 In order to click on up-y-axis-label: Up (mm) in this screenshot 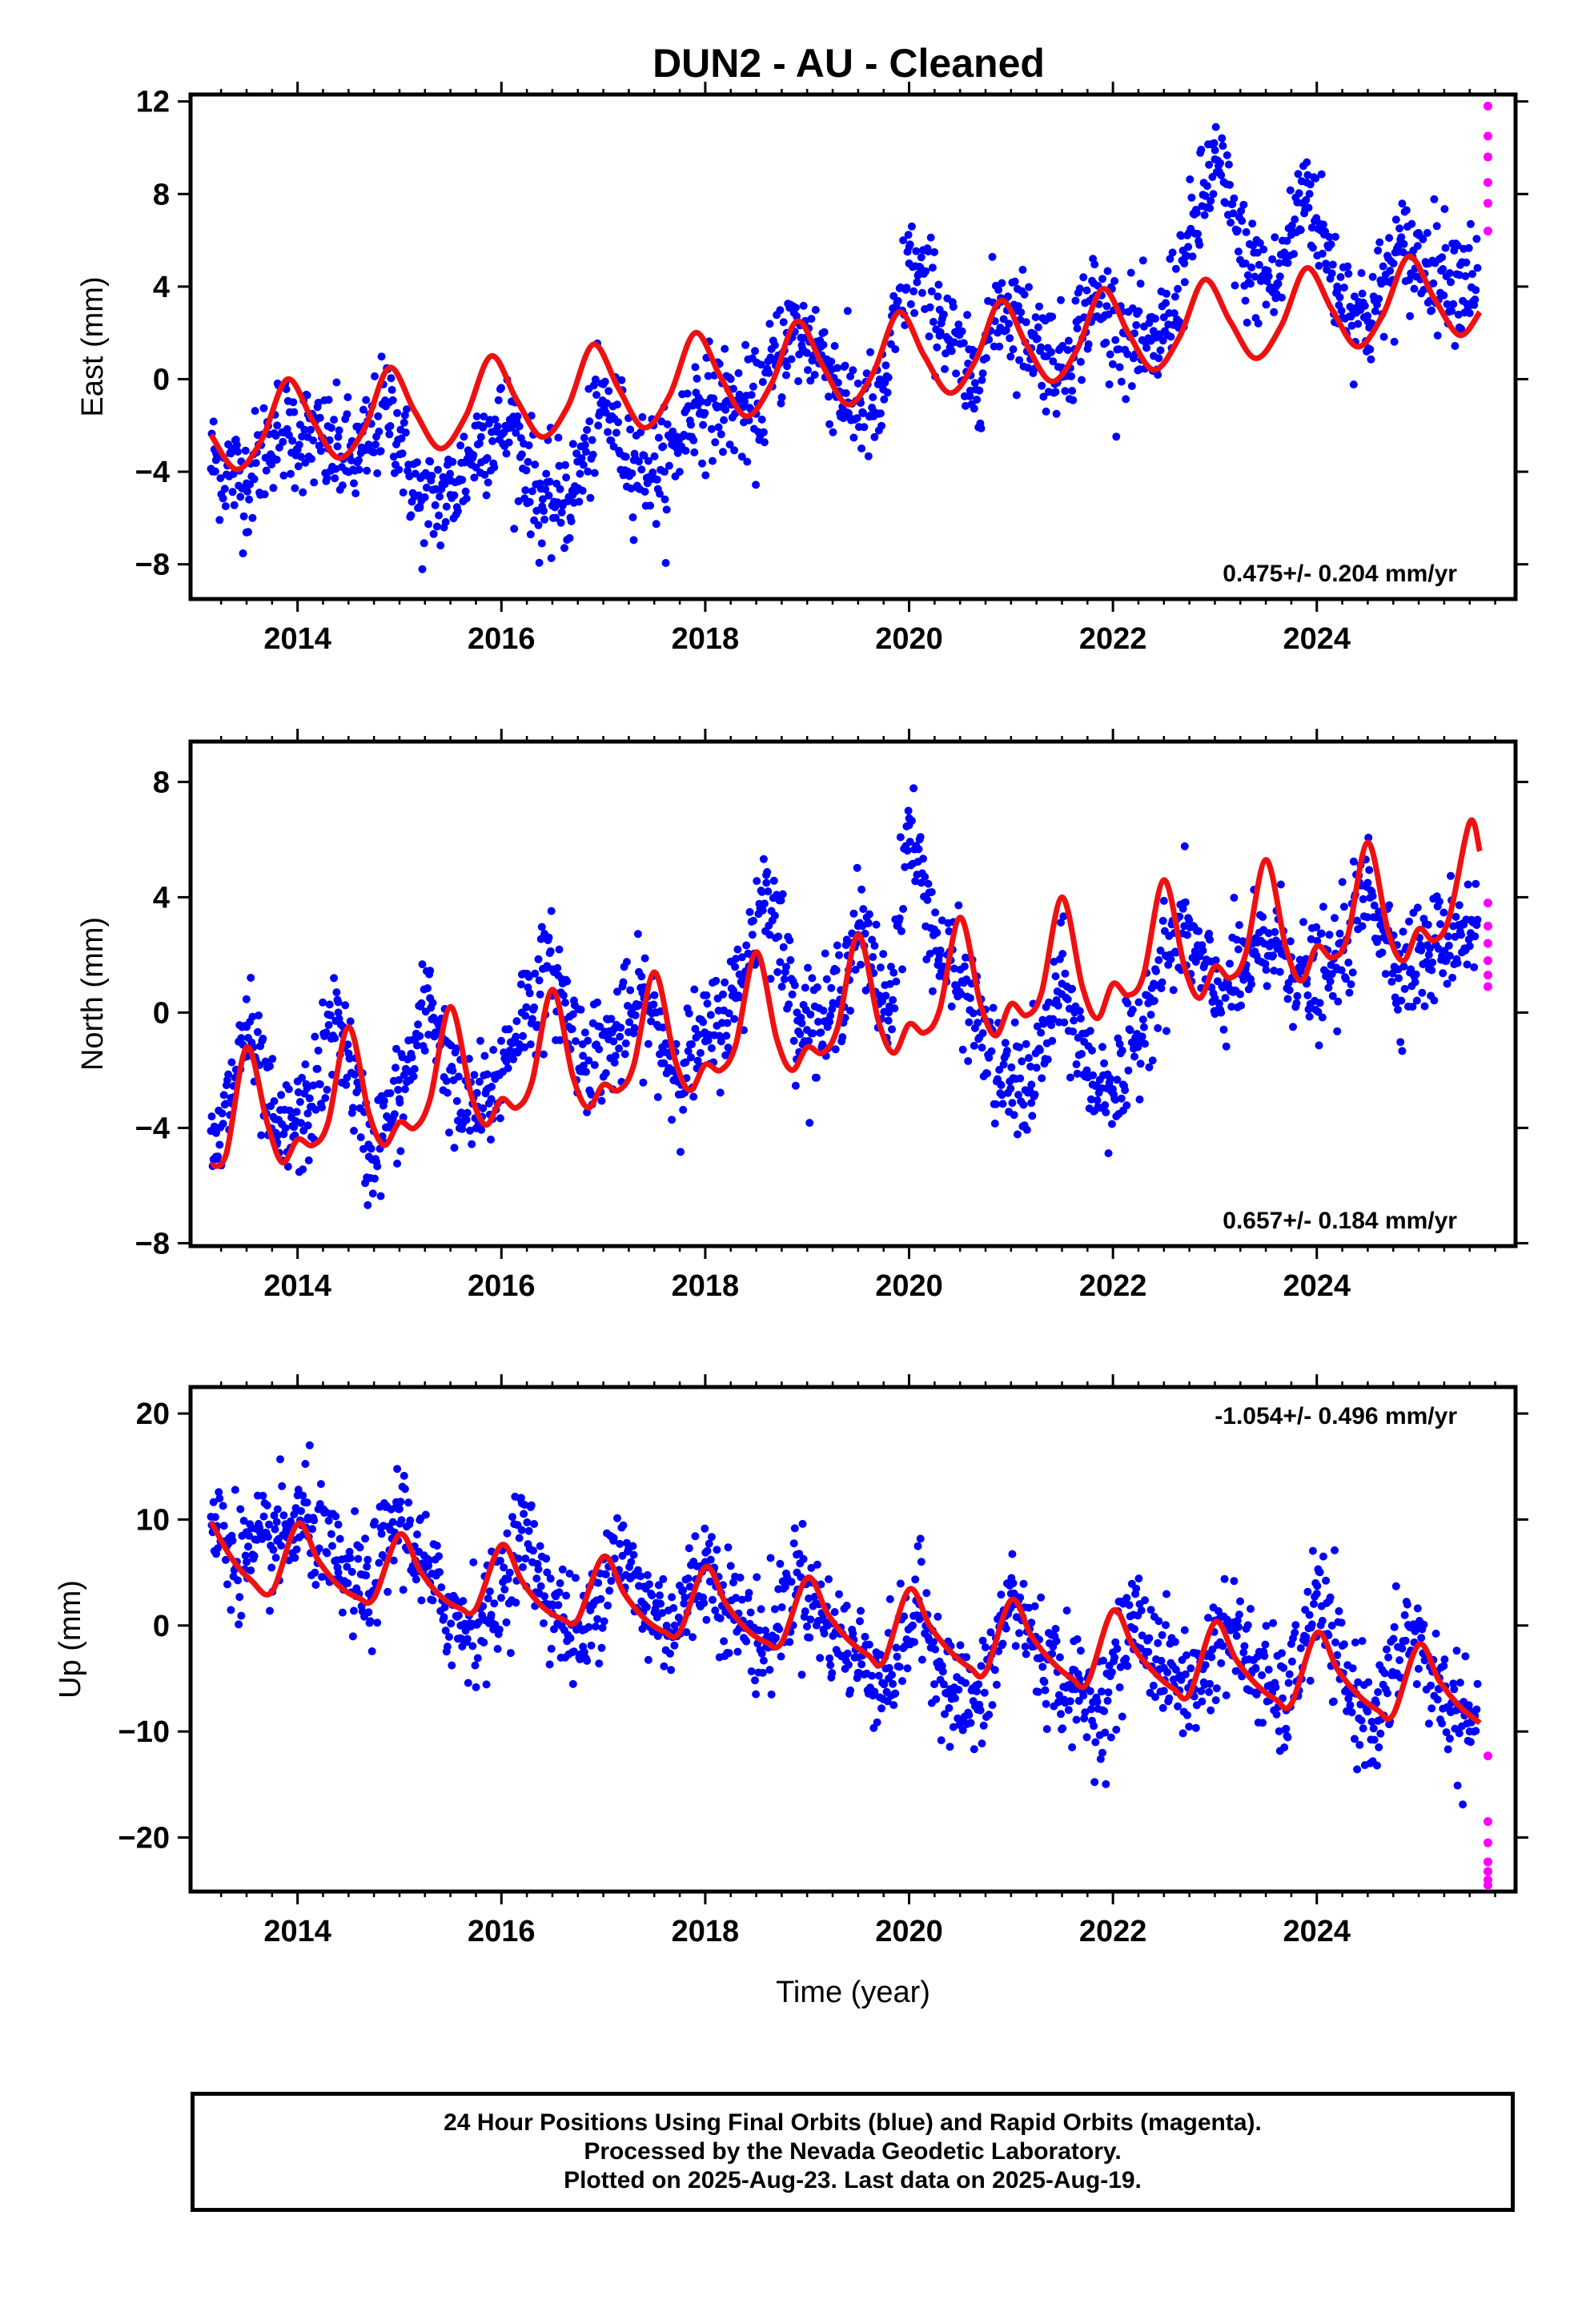, I will do `click(70, 1639)`.